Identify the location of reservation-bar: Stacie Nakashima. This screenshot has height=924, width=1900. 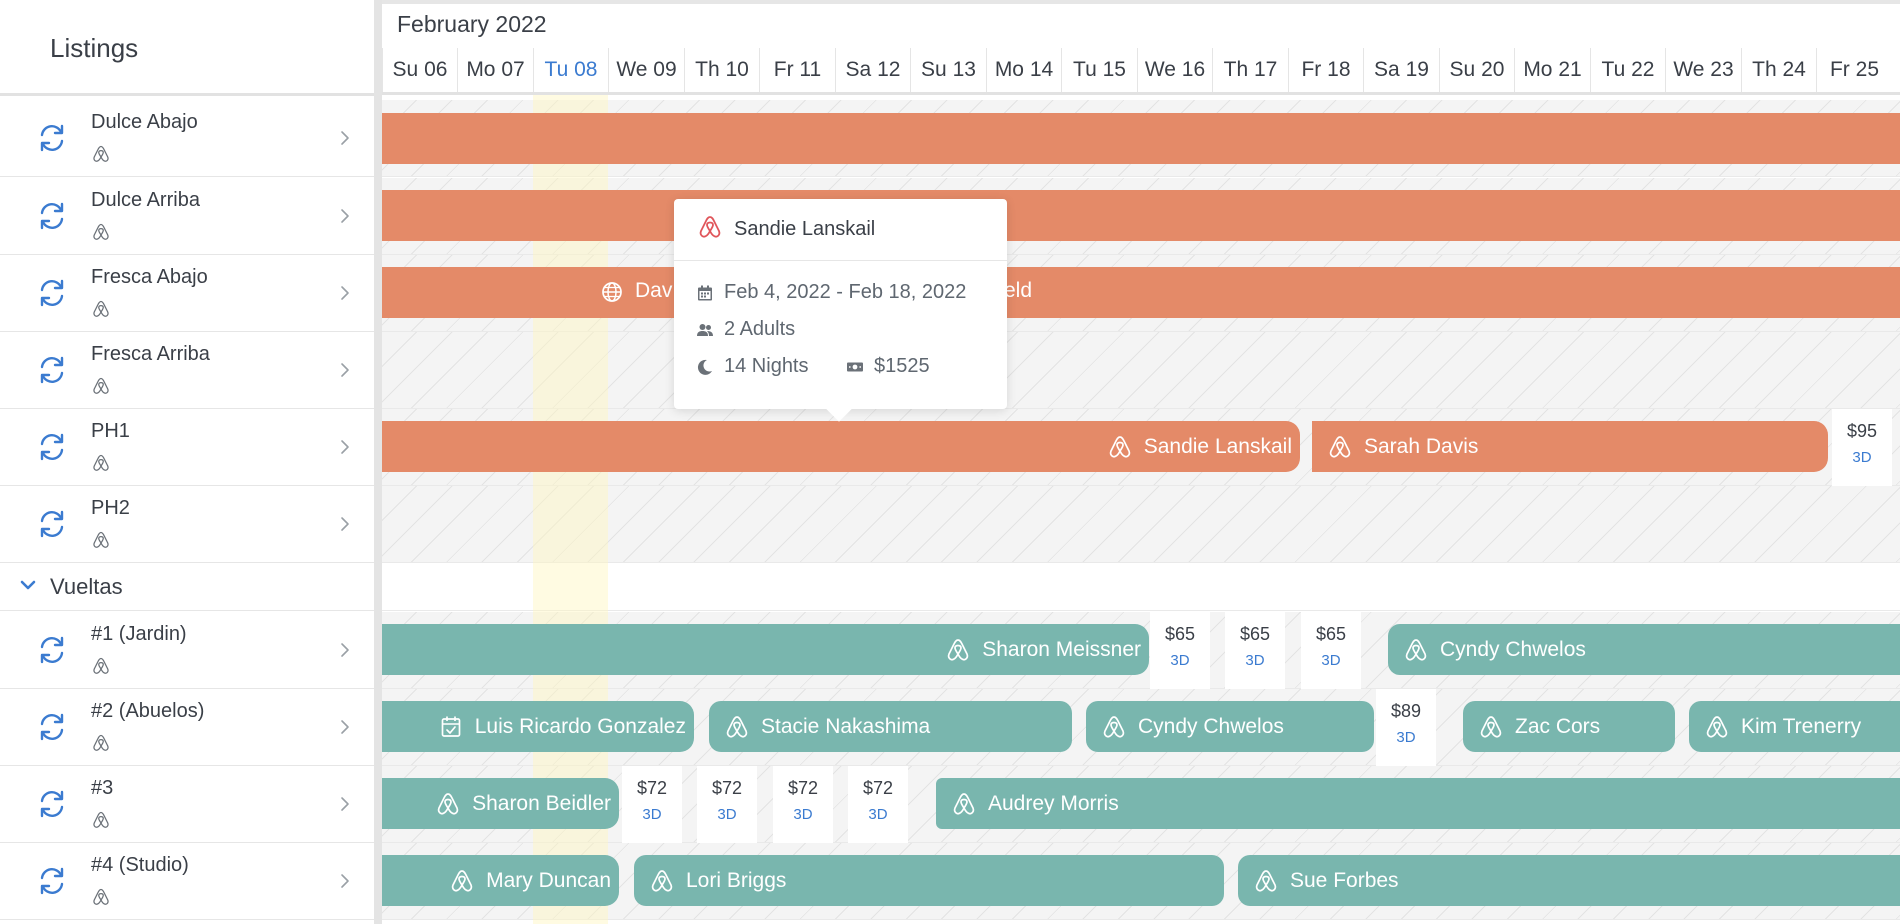
(890, 726).